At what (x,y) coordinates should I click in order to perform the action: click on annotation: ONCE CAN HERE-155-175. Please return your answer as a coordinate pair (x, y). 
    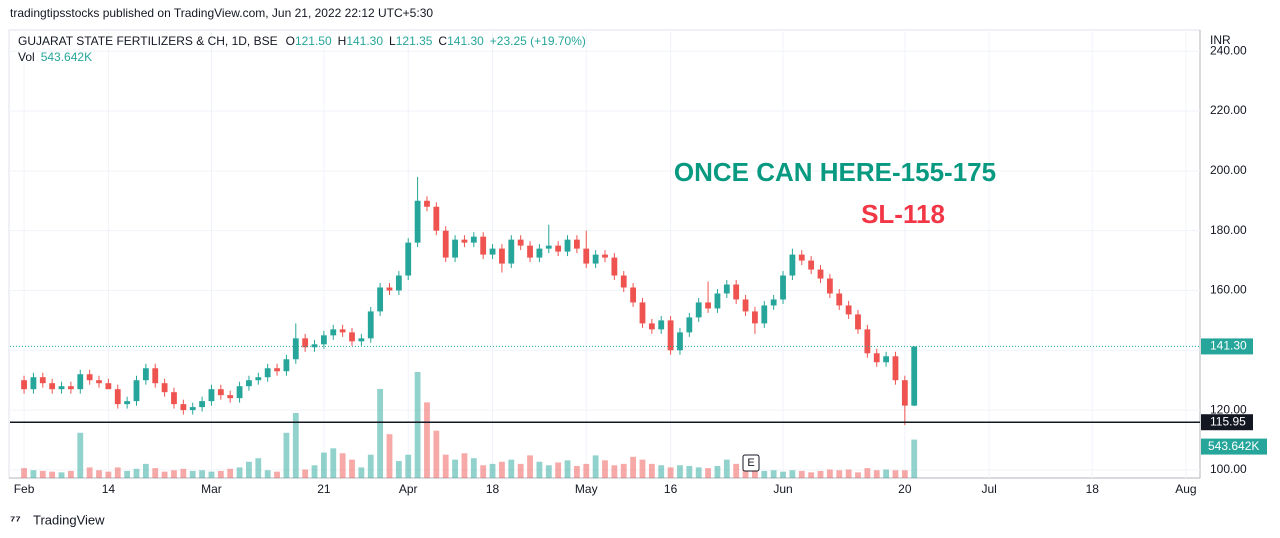
    Looking at the image, I should click on (835, 172).